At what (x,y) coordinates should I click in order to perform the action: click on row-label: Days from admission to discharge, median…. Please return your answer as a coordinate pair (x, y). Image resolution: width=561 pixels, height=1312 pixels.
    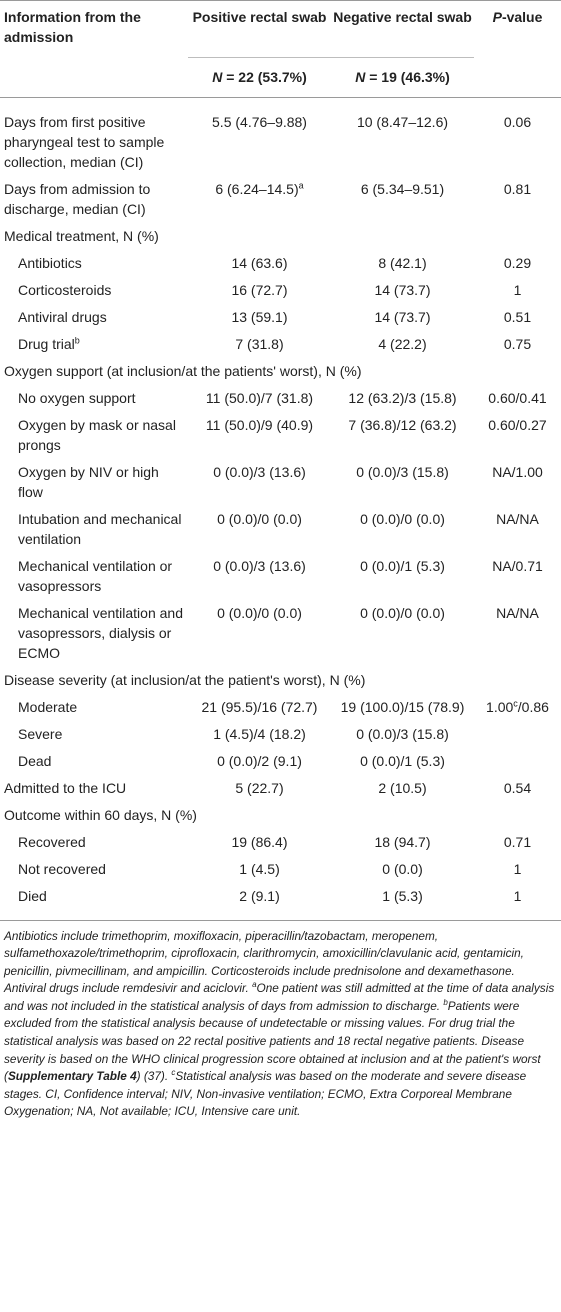
    Looking at the image, I should click on (77, 198).